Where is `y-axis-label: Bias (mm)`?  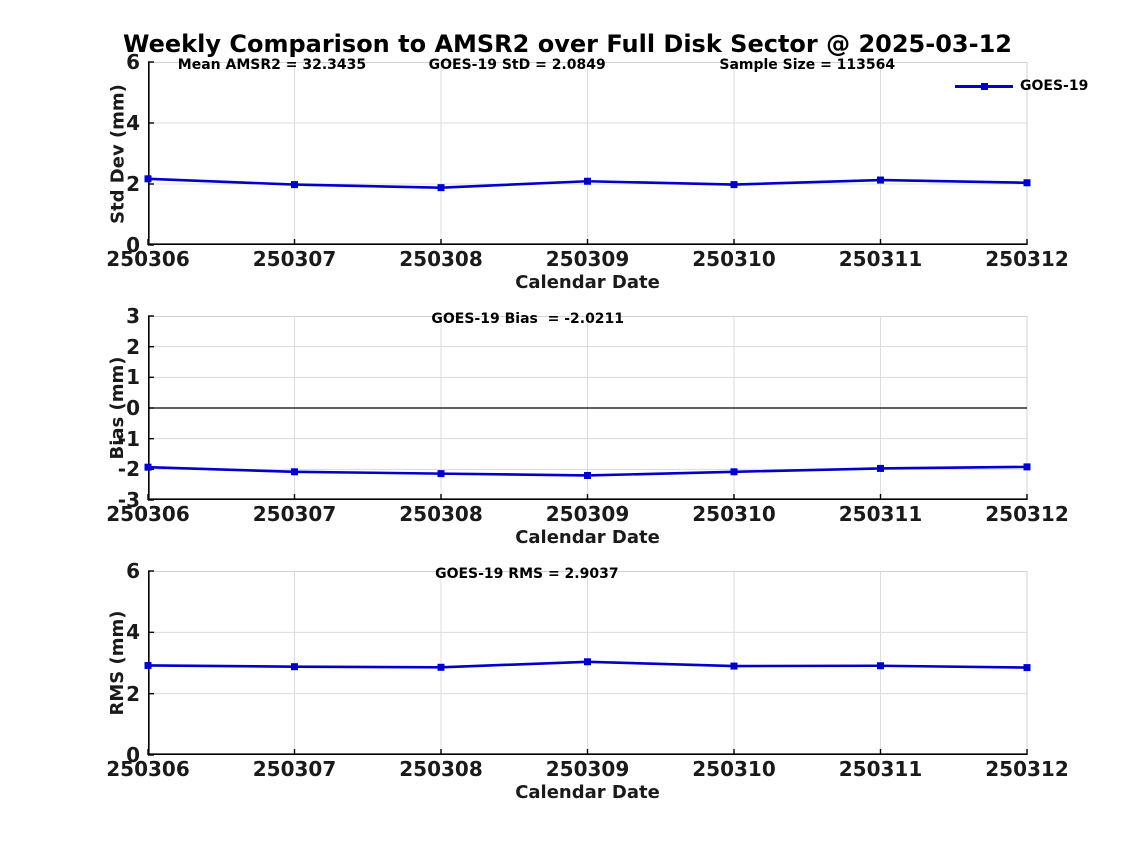
y-axis-label: Bias (mm) is located at coordinates (117, 408).